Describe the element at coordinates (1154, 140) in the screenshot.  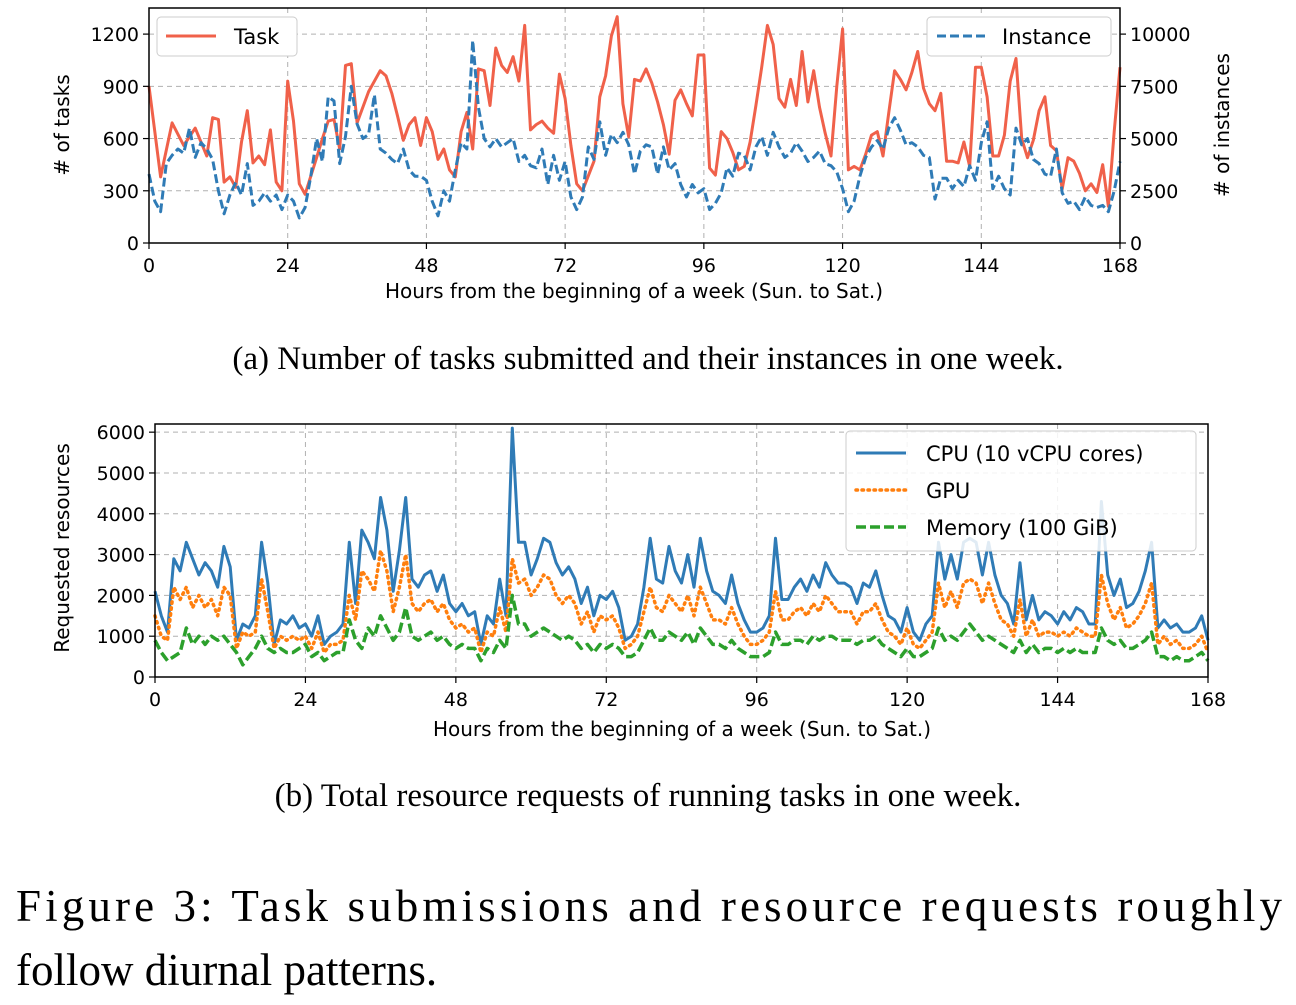
I see `chart-a-ytick-right-label: 5000` at that location.